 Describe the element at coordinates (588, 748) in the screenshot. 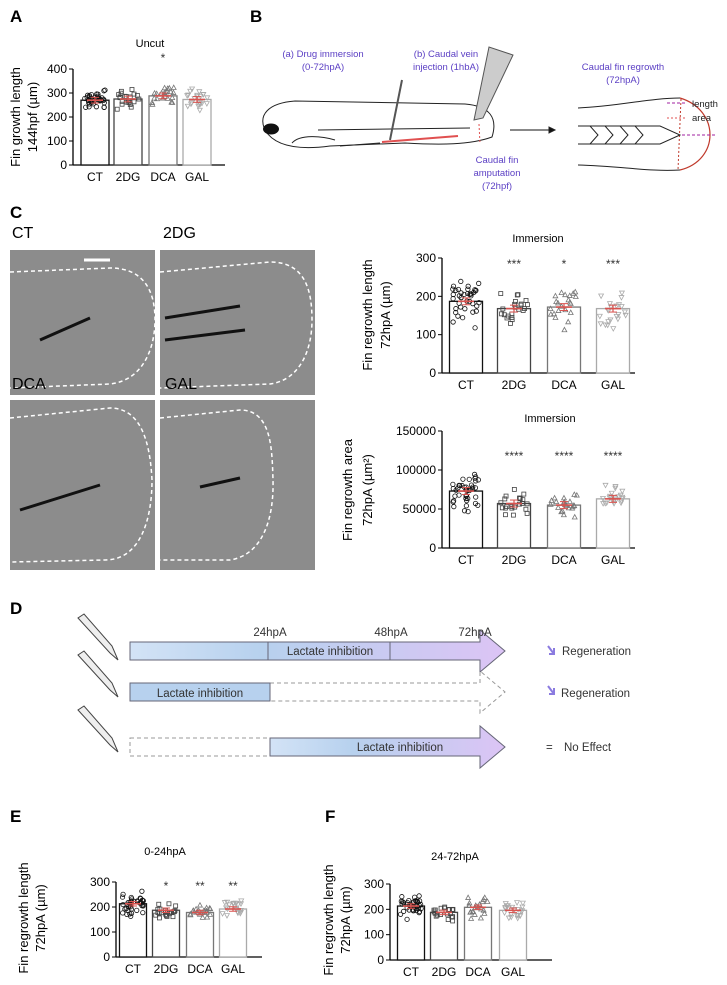

I see `row3-outcome: No Effect` at that location.